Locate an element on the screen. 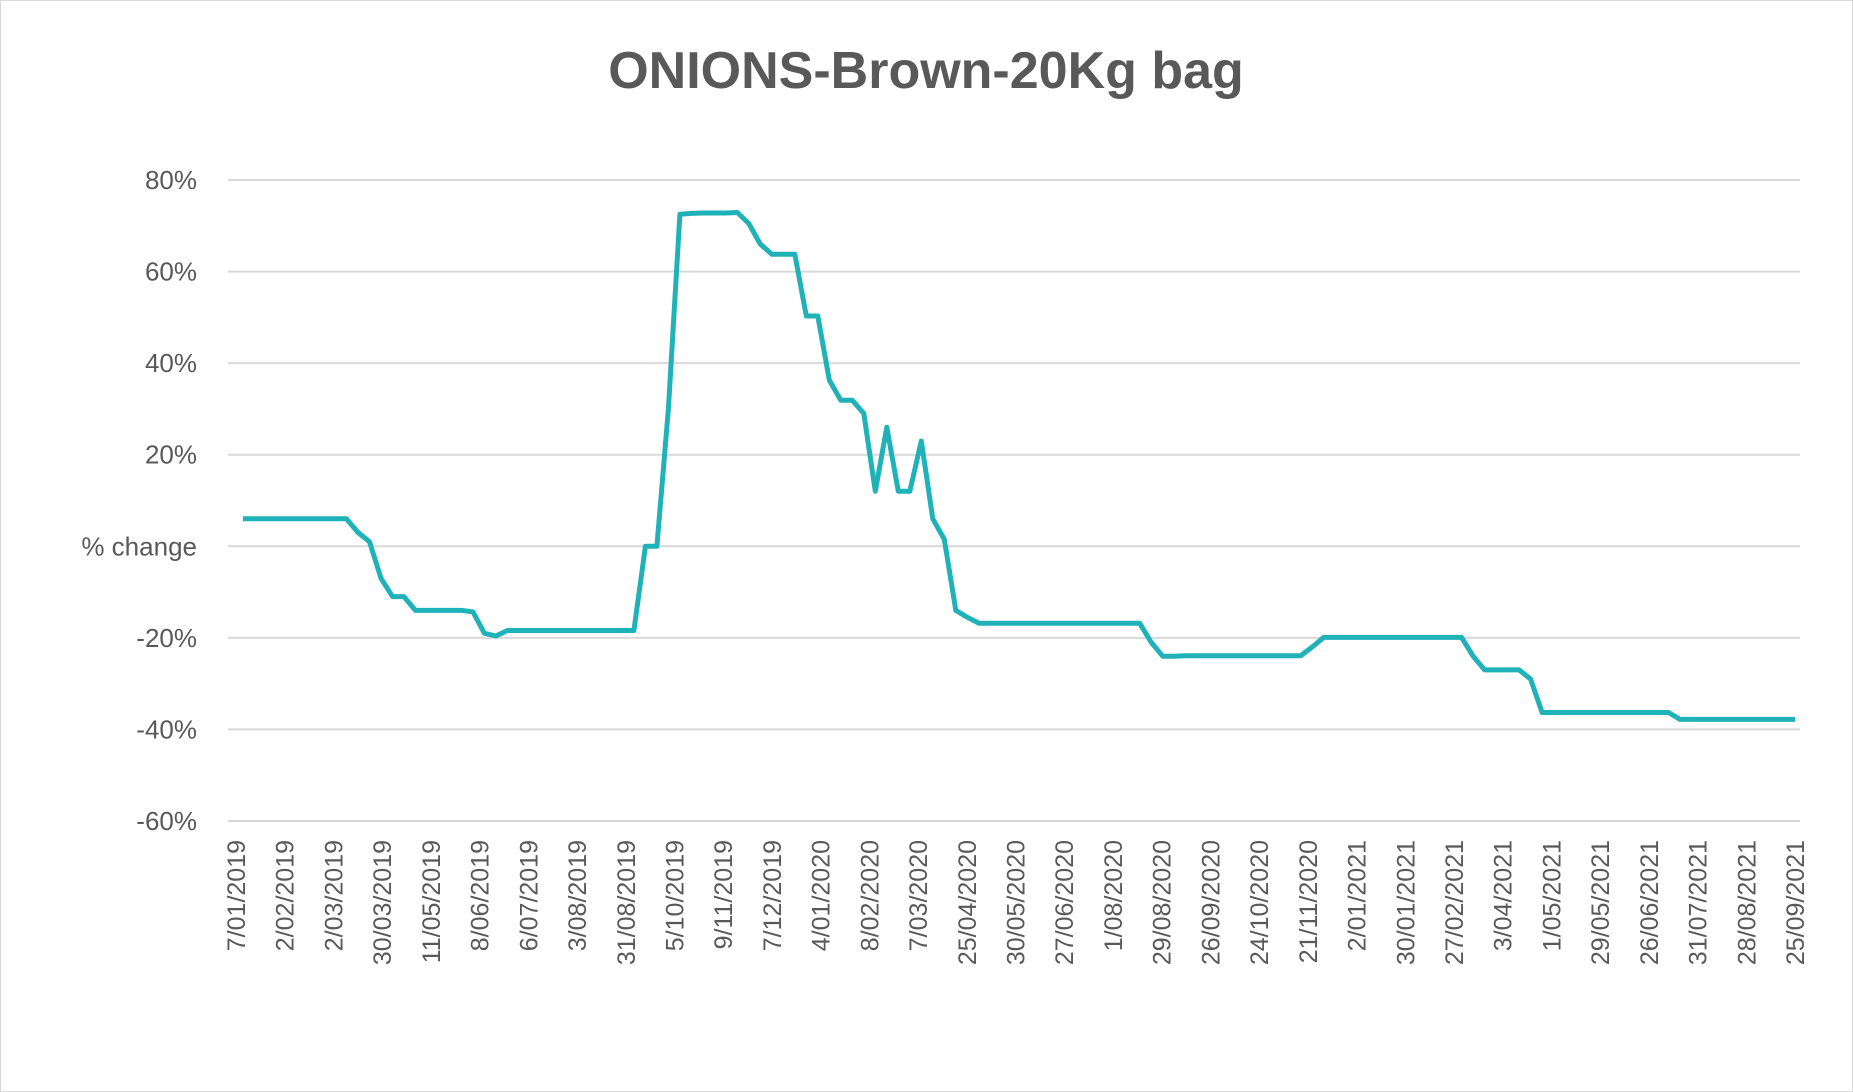  y-tick-label: 60% is located at coordinates (171, 272).